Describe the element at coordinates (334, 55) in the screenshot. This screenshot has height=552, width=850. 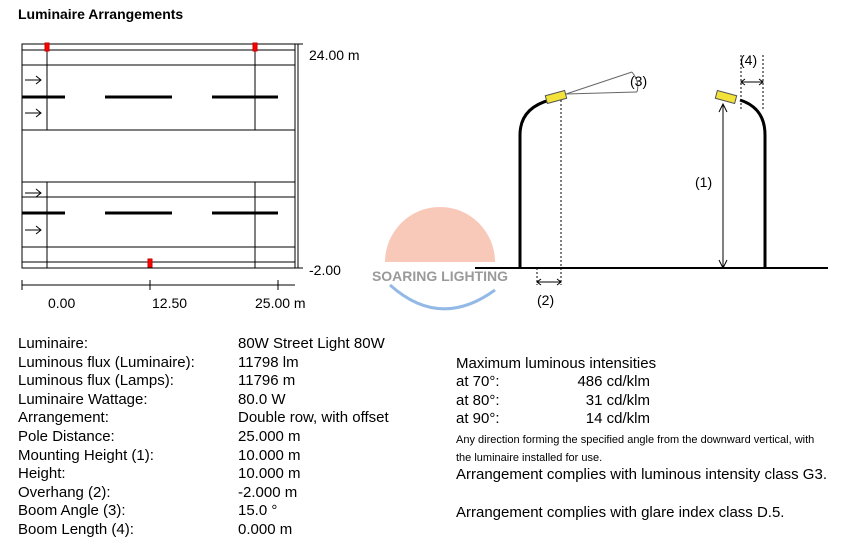
I see `y-label: 24.00 m` at that location.